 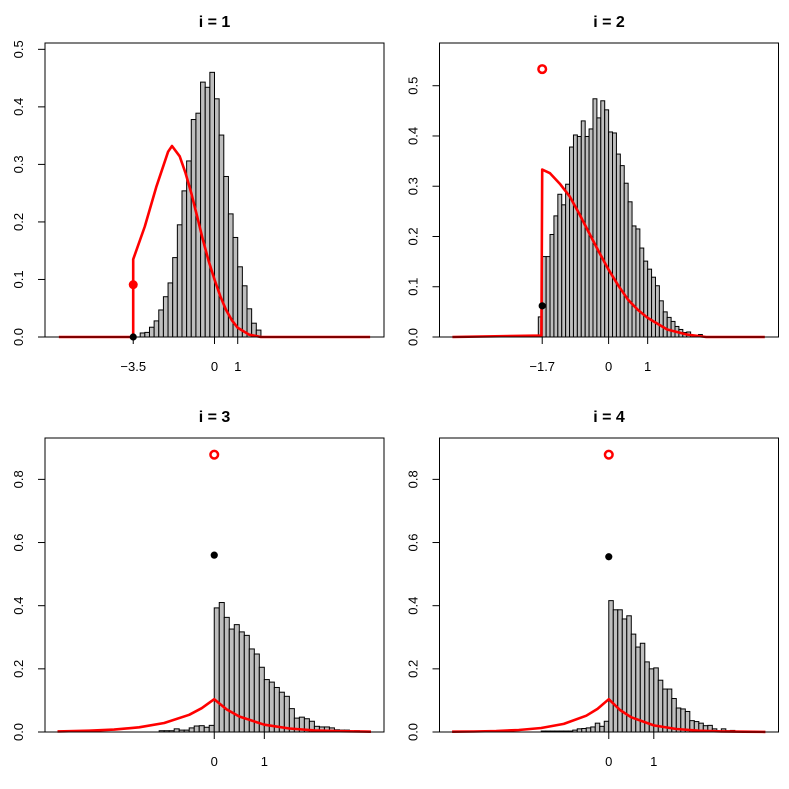 I want to click on y-tick-label: 0.1, so click(x=413, y=287).